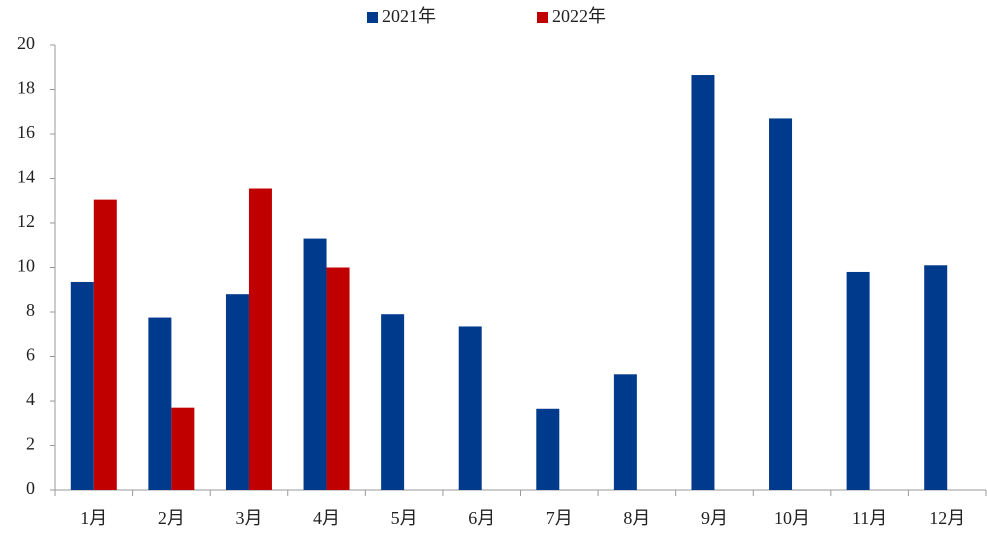  Describe the element at coordinates (30, 355) in the screenshot. I see `y-tick-label: 6` at that location.